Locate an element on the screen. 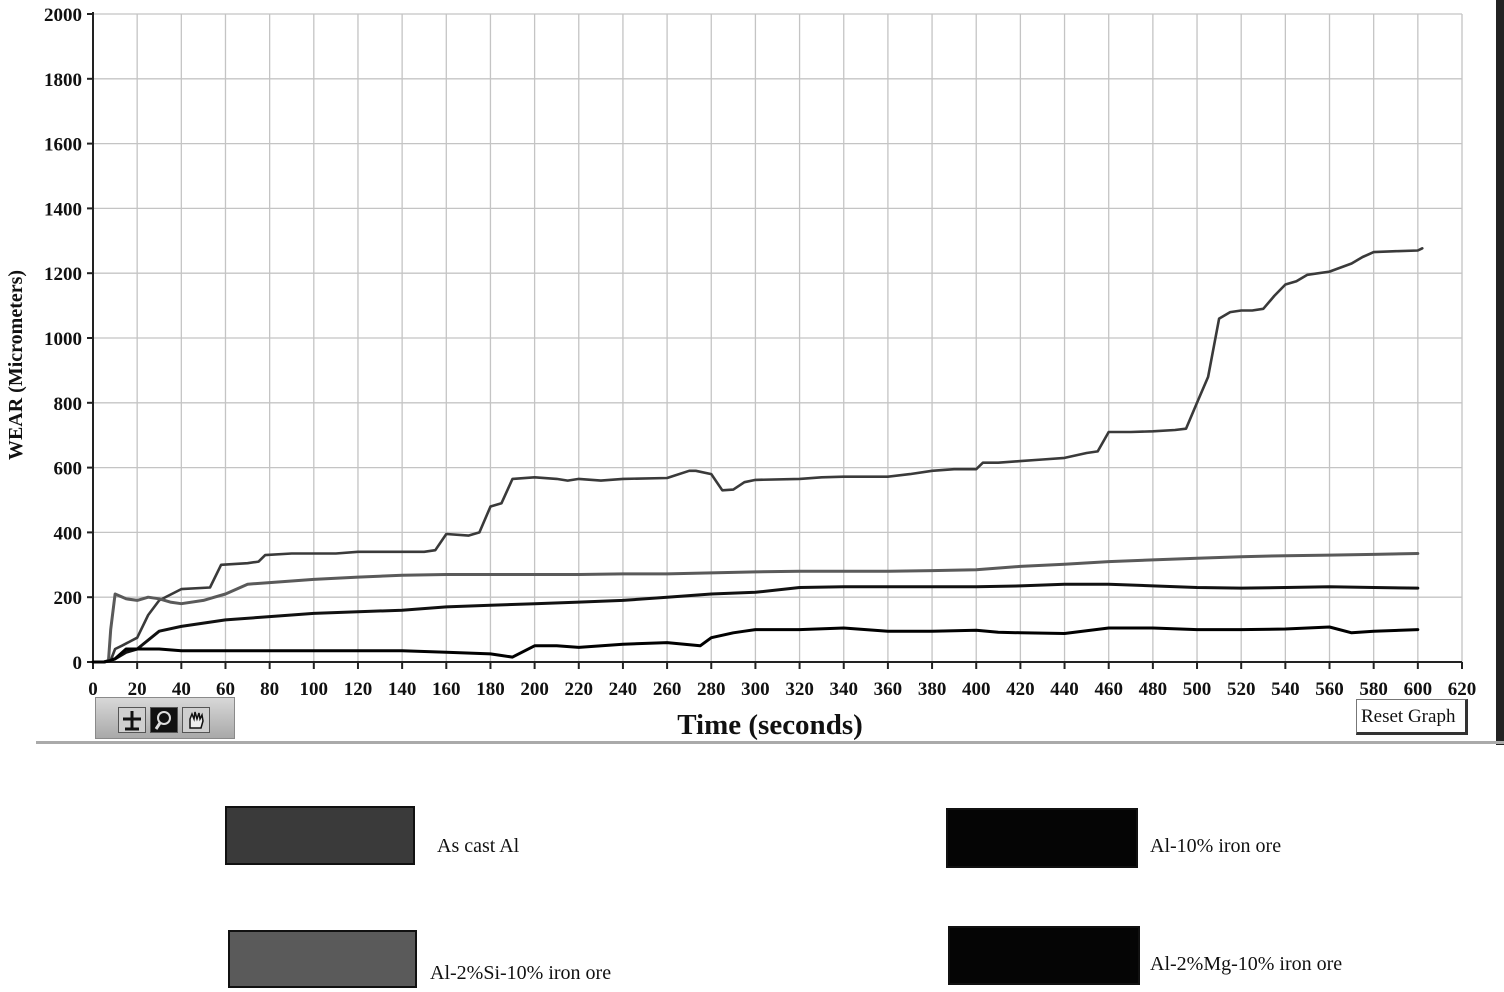 This screenshot has width=1504, height=992. y-tick-label: 1200 is located at coordinates (63, 274).